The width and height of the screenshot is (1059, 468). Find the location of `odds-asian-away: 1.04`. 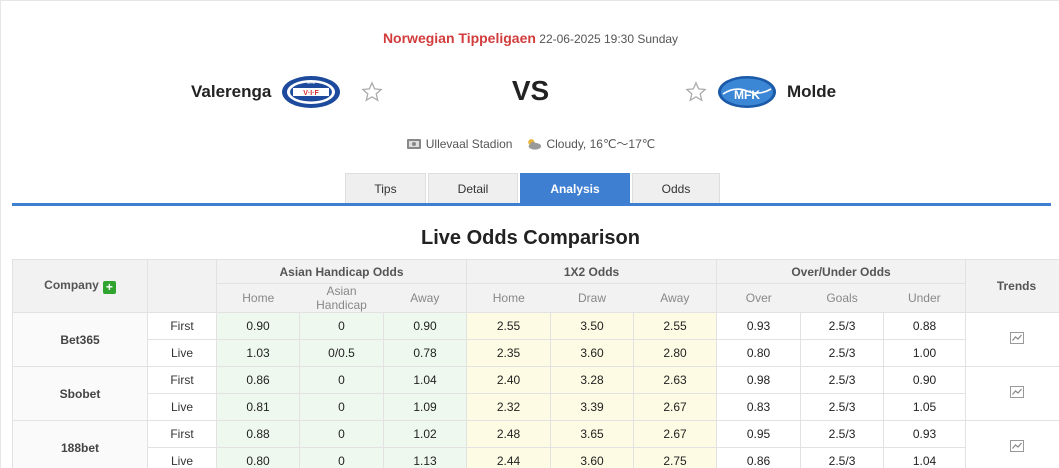

odds-asian-away: 1.04 is located at coordinates (425, 380).